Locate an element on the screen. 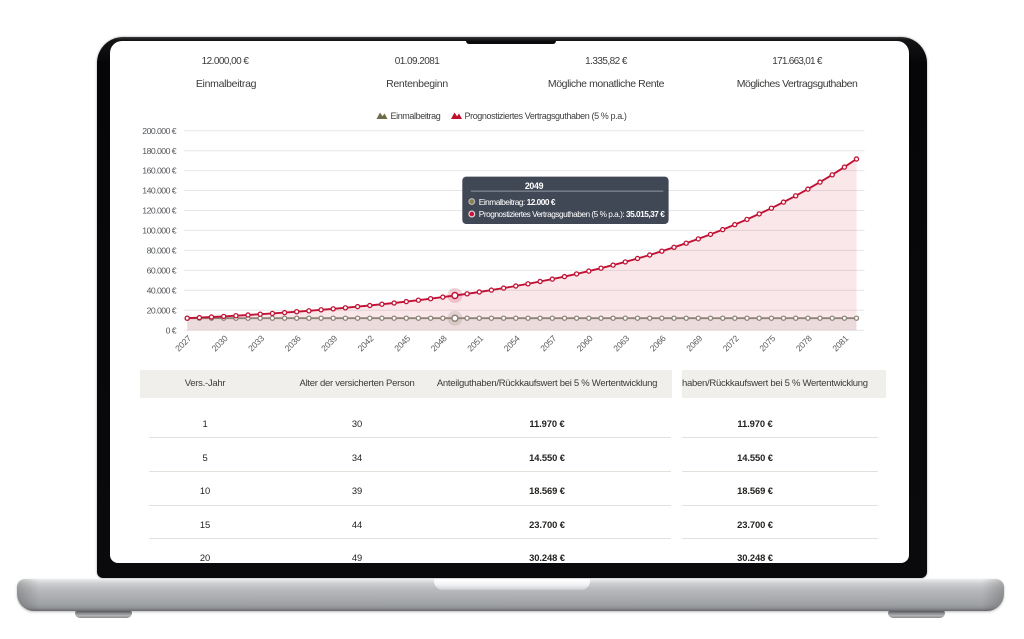  svg-text: Einmalbeitrag is located at coordinates (416, 116).